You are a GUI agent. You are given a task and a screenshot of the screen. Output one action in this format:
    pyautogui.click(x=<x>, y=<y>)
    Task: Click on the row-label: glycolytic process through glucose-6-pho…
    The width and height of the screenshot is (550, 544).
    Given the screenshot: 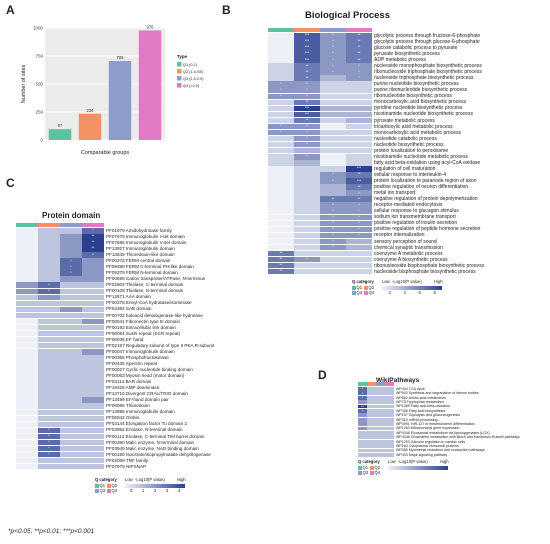 What is the action you would take?
    pyautogui.click(x=427, y=41)
    